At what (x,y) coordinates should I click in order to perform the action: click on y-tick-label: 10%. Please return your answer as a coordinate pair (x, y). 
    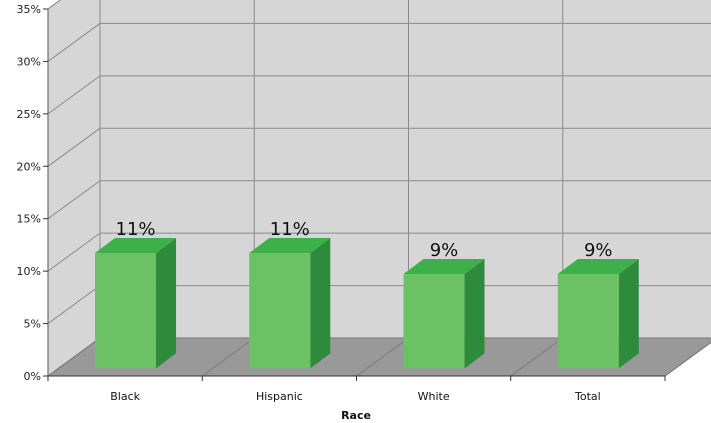
    Looking at the image, I should click on (29, 271).